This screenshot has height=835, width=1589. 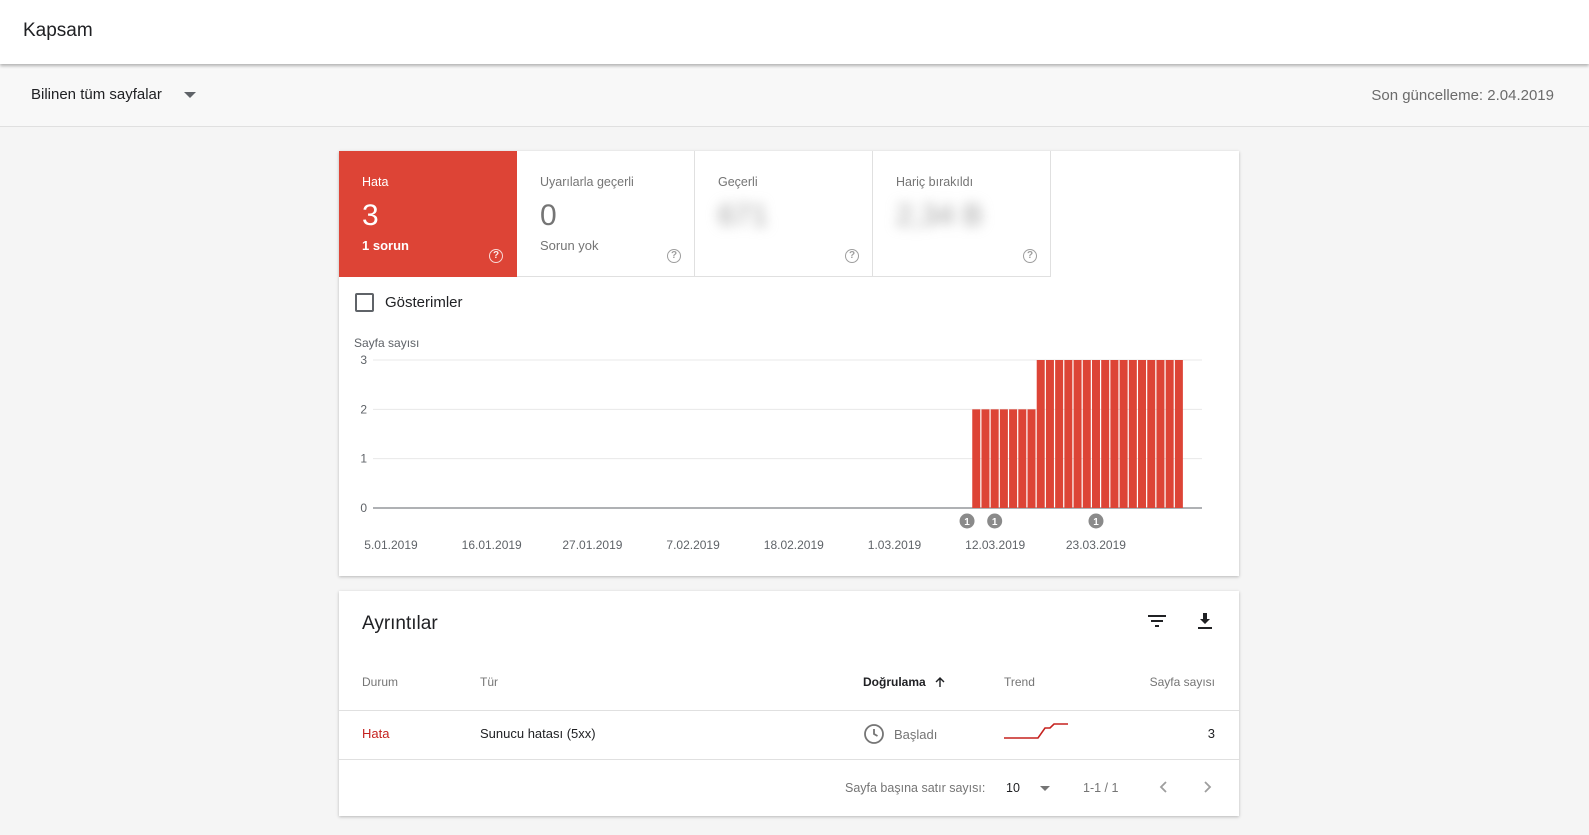 I want to click on tile-value: 0, so click(x=548, y=215).